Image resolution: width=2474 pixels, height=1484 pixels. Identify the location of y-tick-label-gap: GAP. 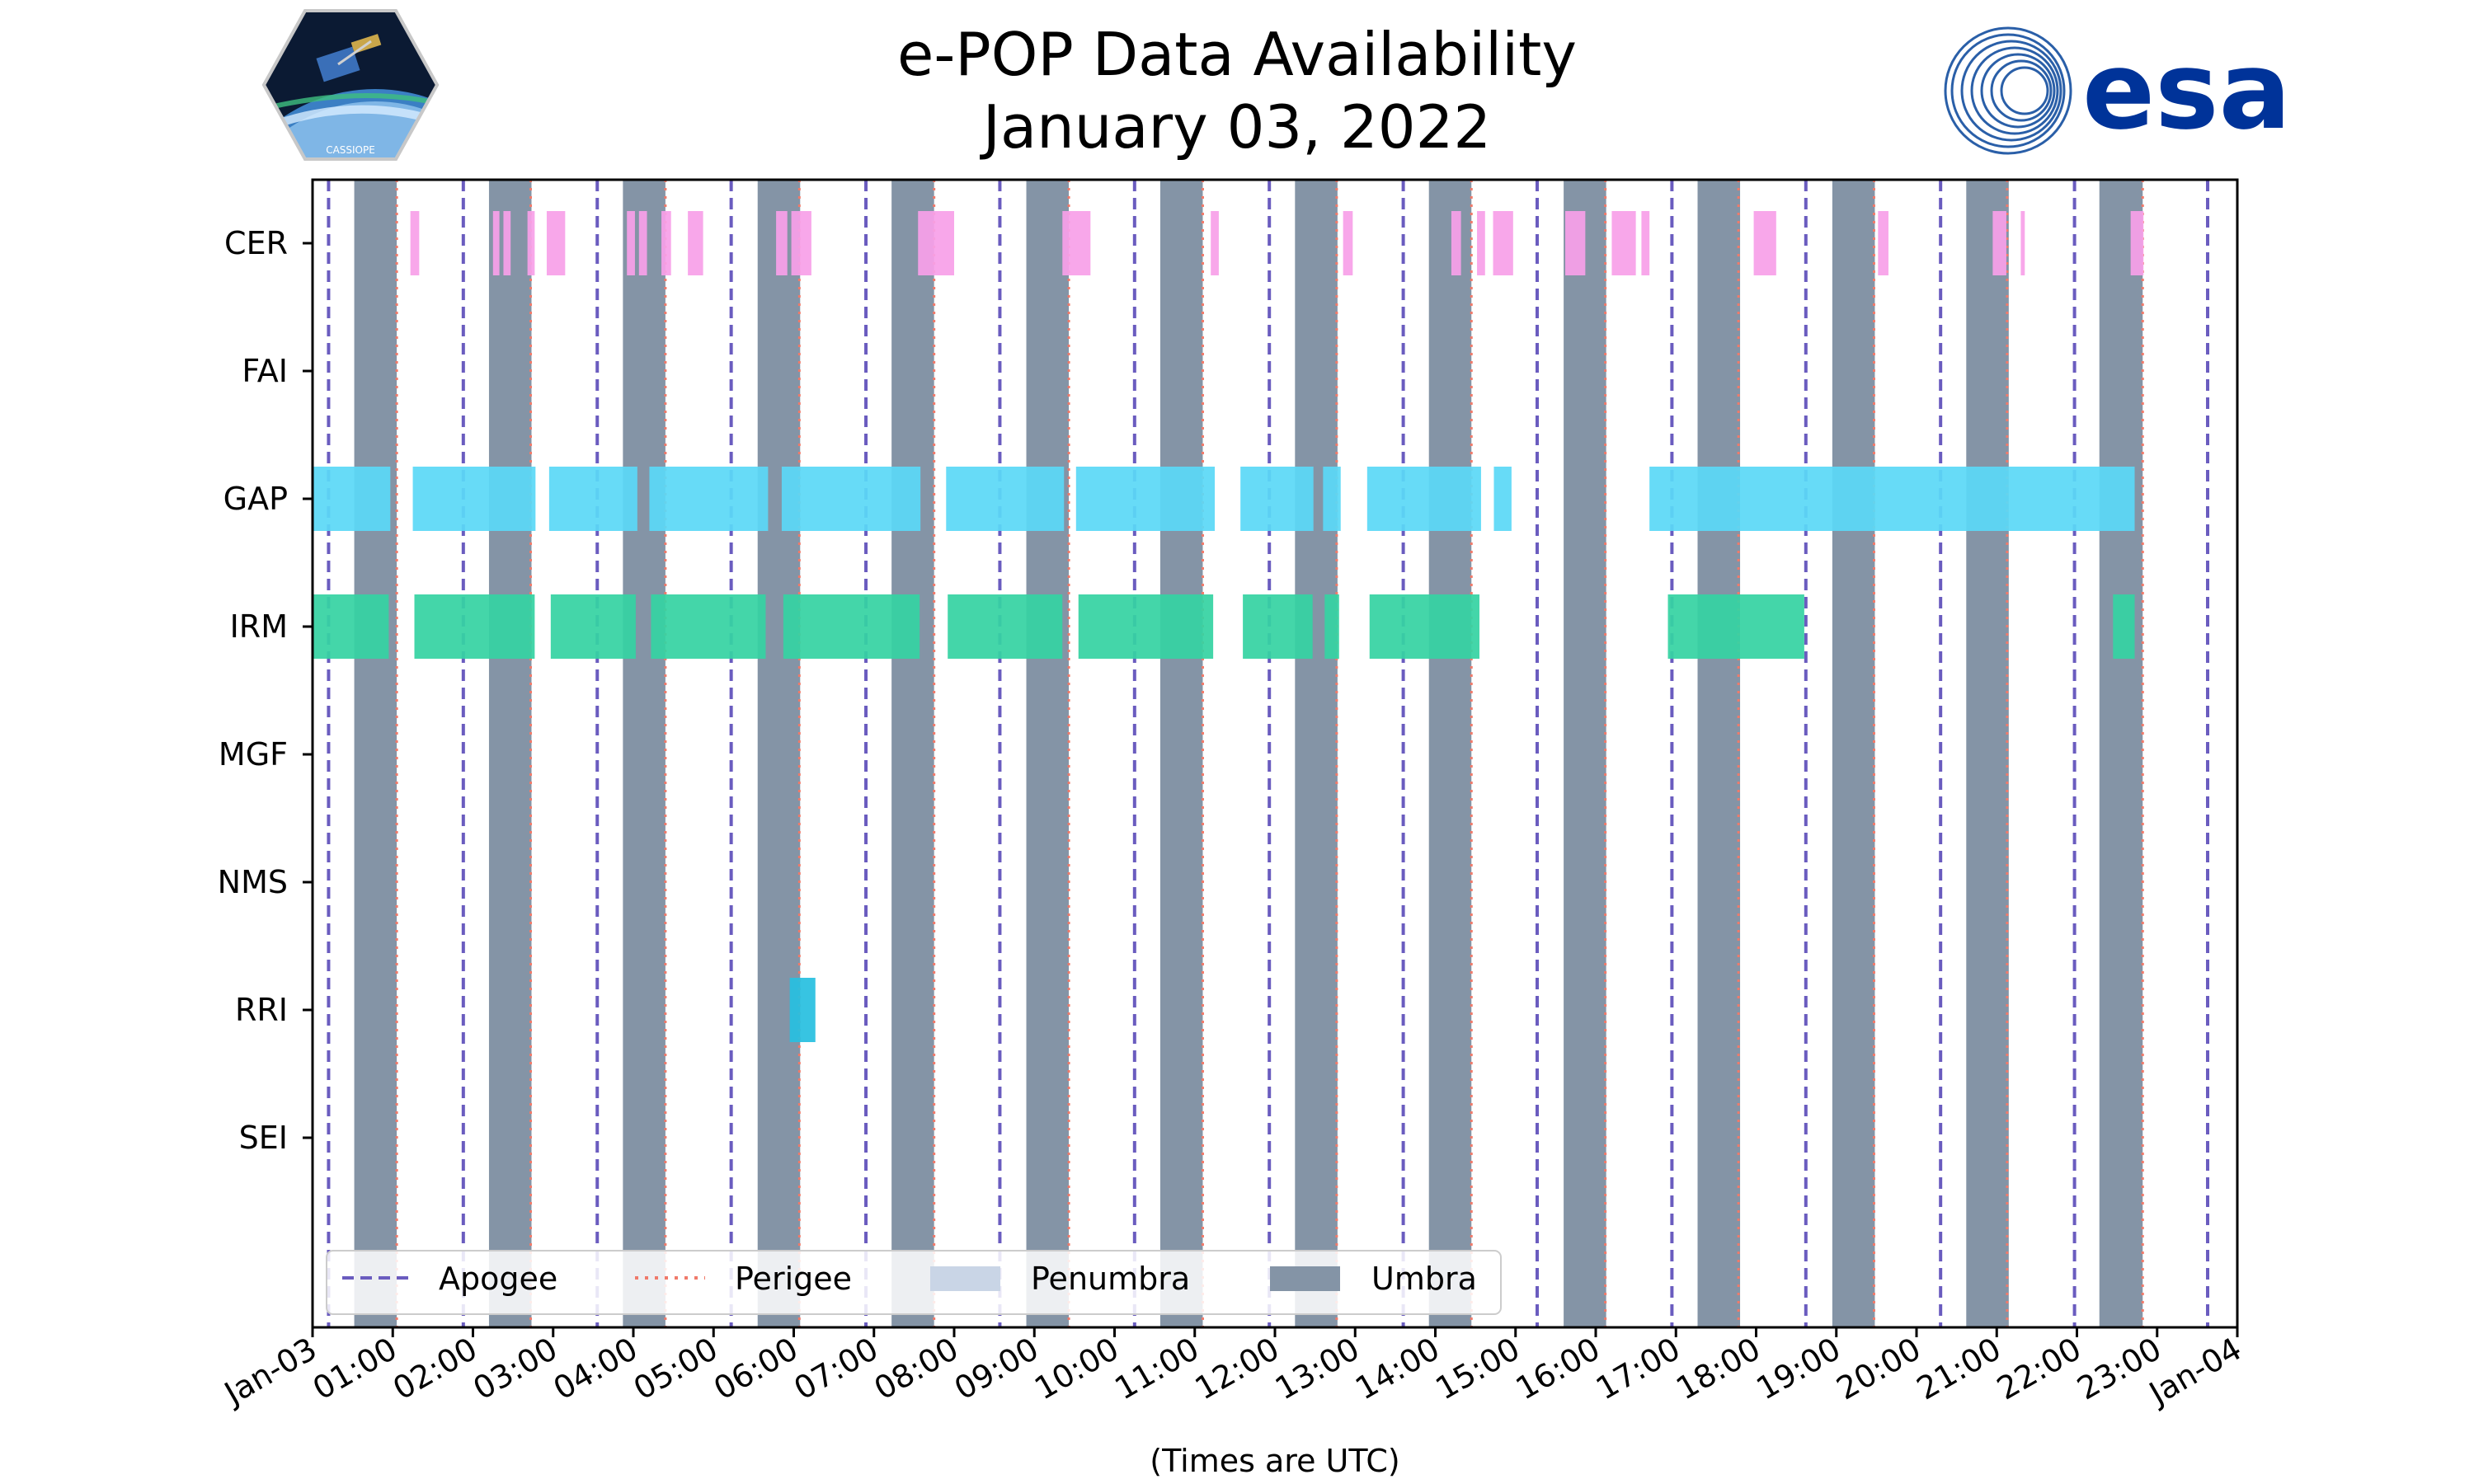
(255, 499).